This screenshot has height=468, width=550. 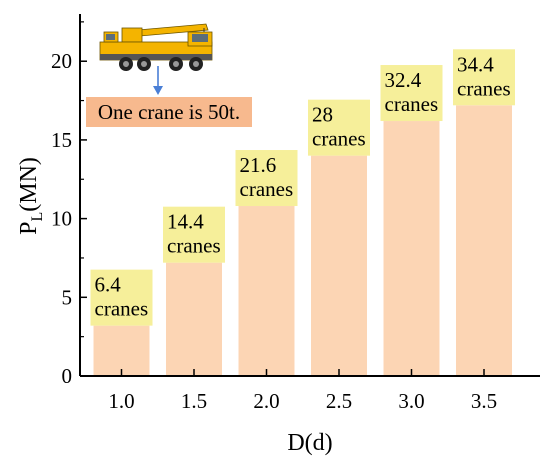 What do you see at coordinates (37, 217) in the screenshot?
I see `y-axis-title-subscript: L` at bounding box center [37, 217].